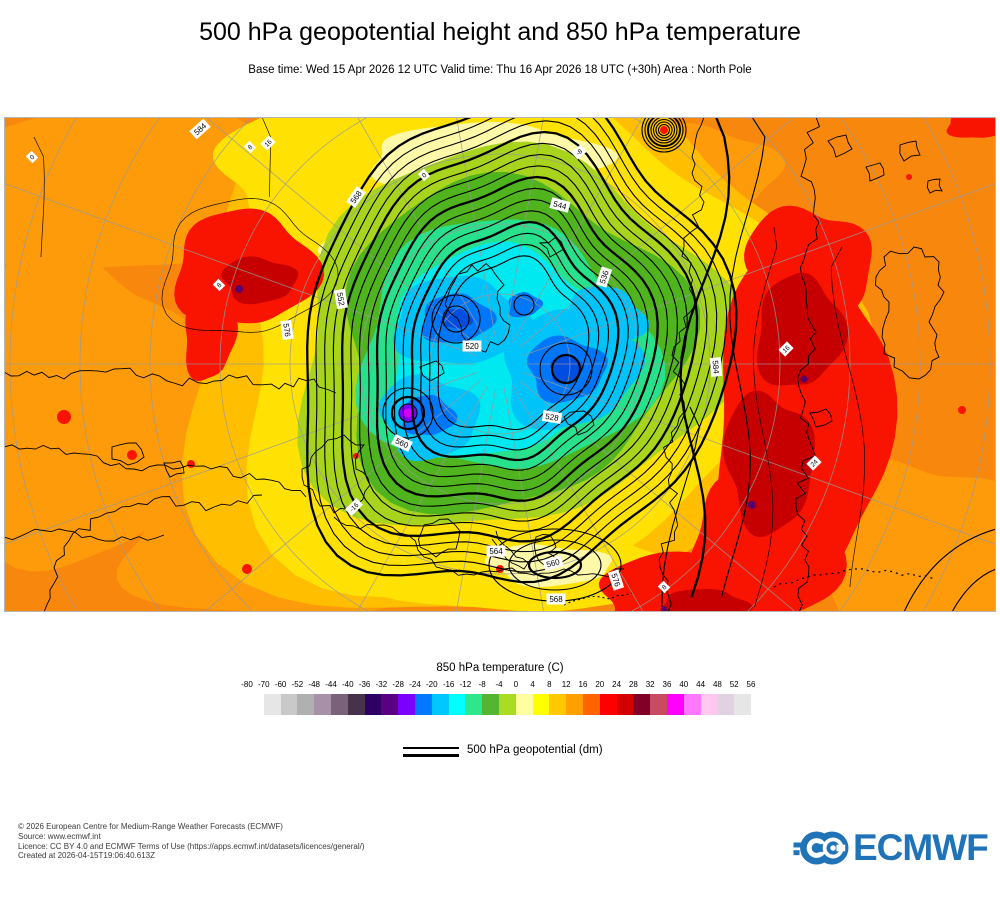 The height and width of the screenshot is (900, 1000). I want to click on colorbar-tick-label: 44, so click(701, 684).